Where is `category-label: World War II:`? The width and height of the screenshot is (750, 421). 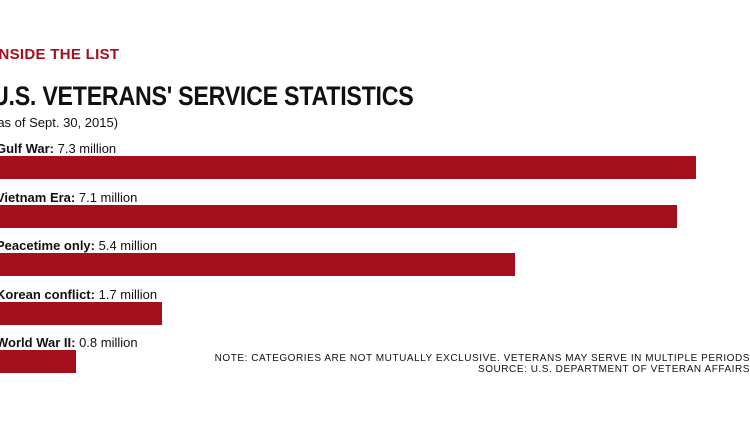 category-label: World War II: is located at coordinates (38, 342).